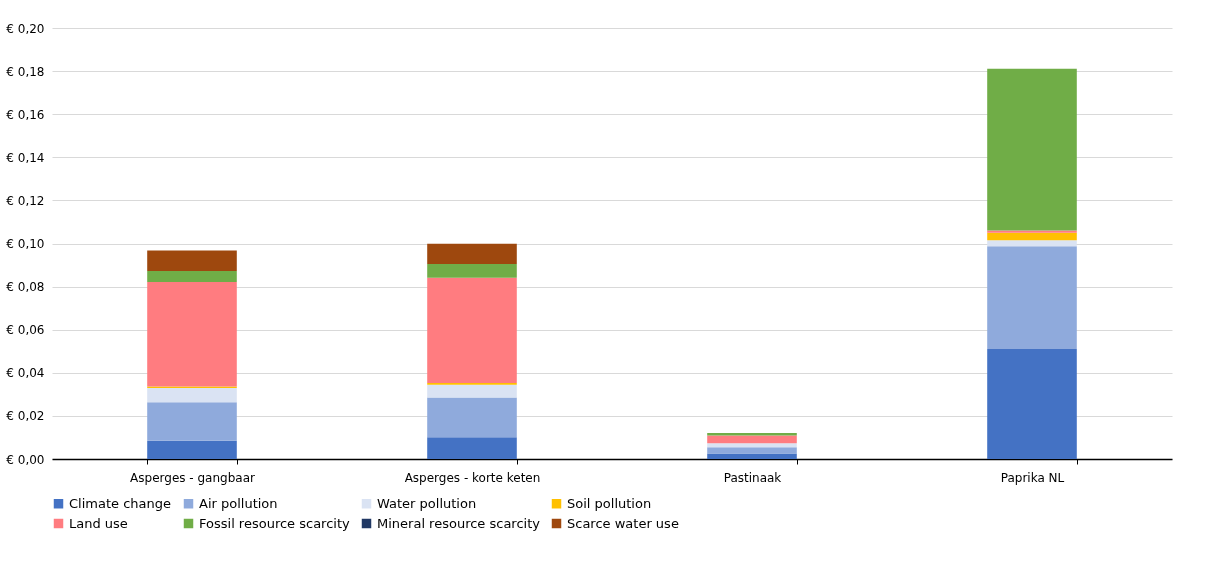 The image size is (1220, 563). Describe the element at coordinates (427, 503) in the screenshot. I see `legend-label: Water pollution` at that location.